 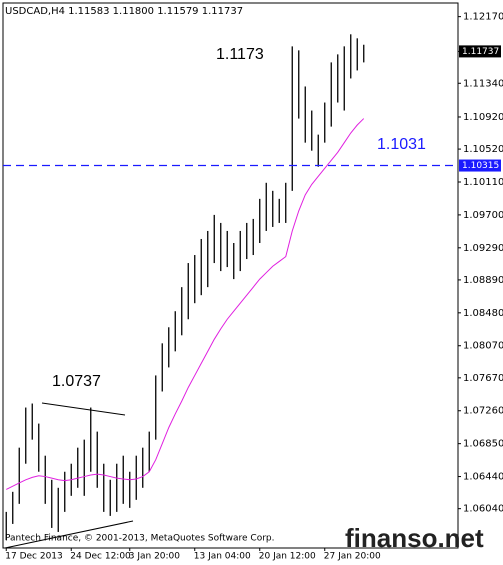 I want to click on y-tick-label: 1.12170, so click(x=483, y=17).